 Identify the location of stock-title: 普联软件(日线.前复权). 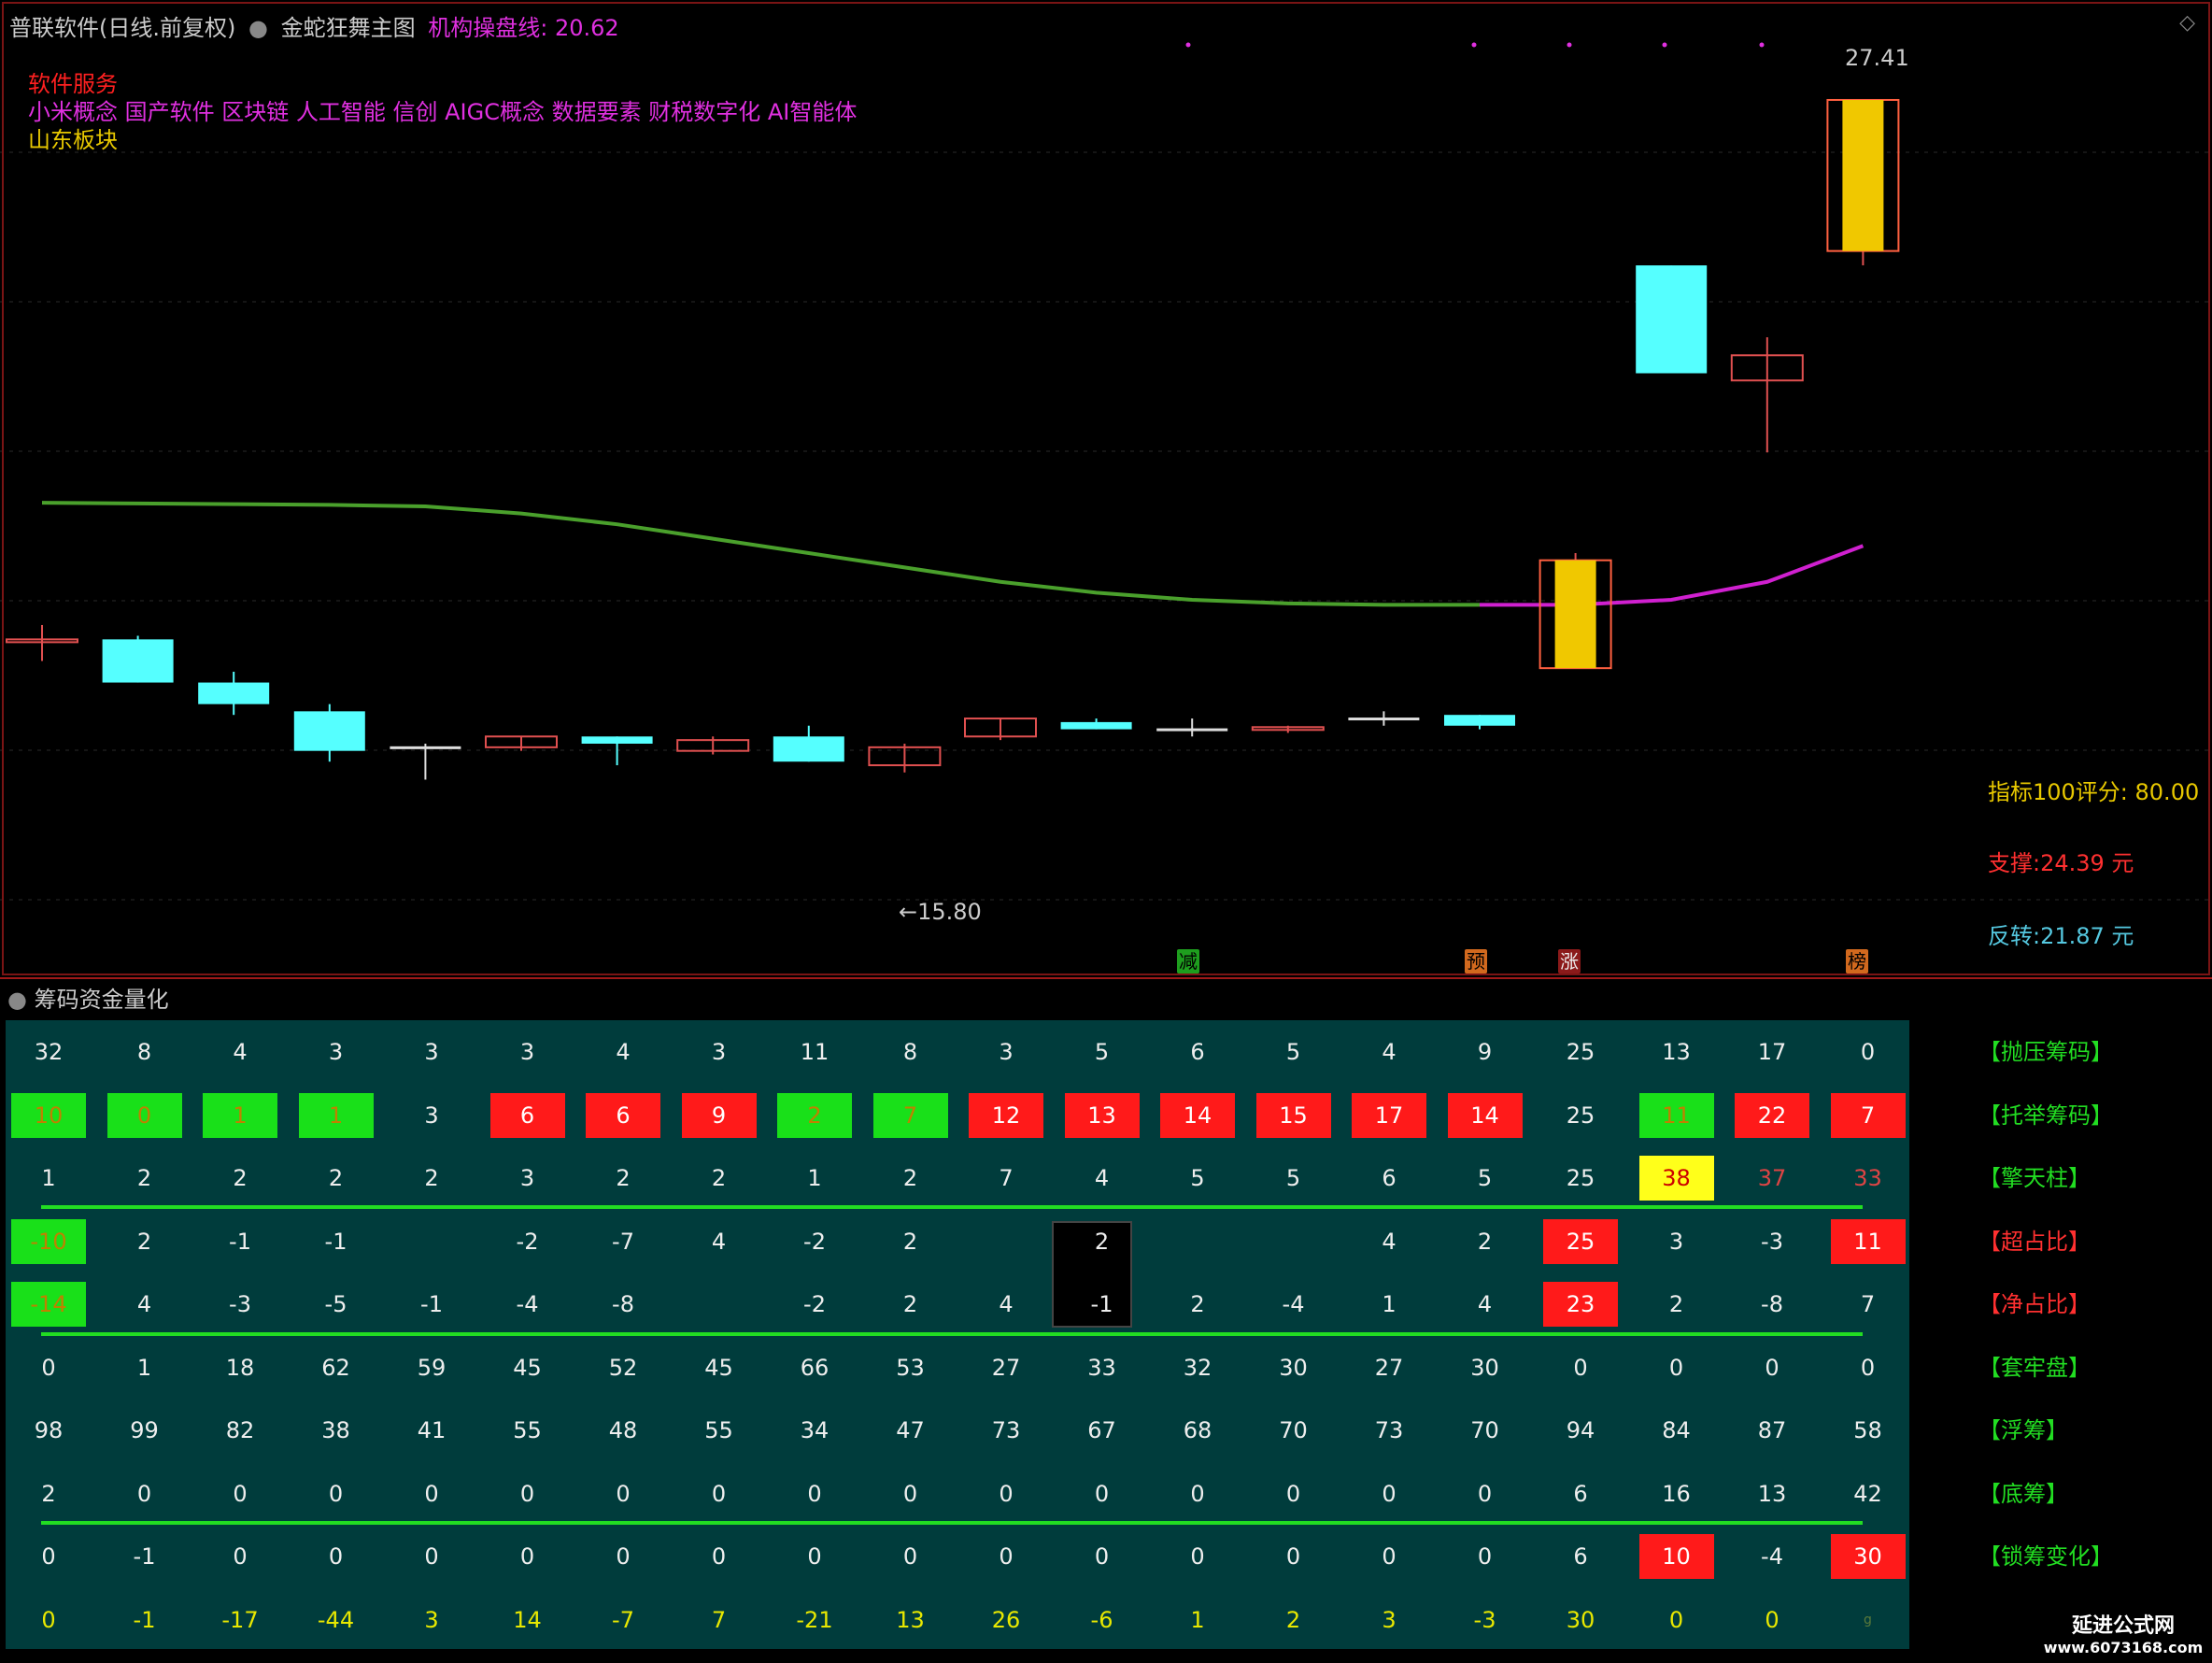
(122, 28).